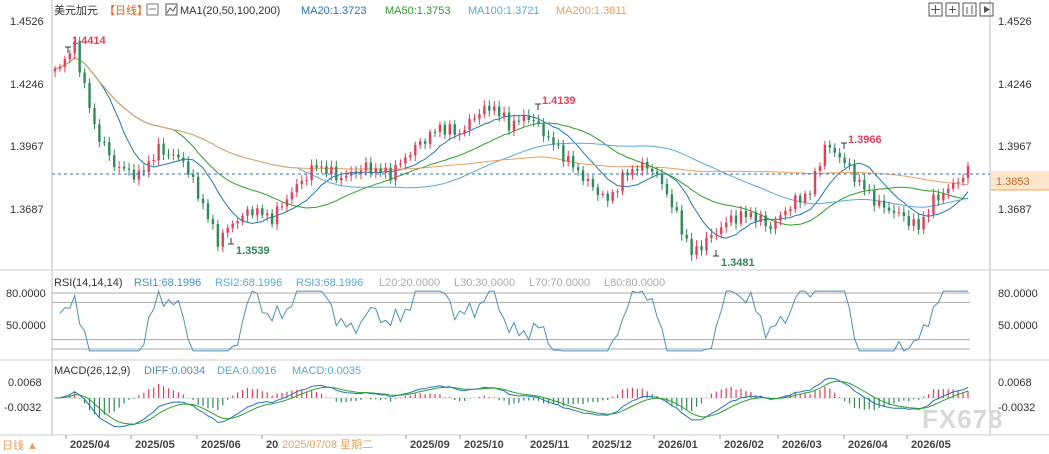  I want to click on date-tick: 2025/12, so click(612, 445).